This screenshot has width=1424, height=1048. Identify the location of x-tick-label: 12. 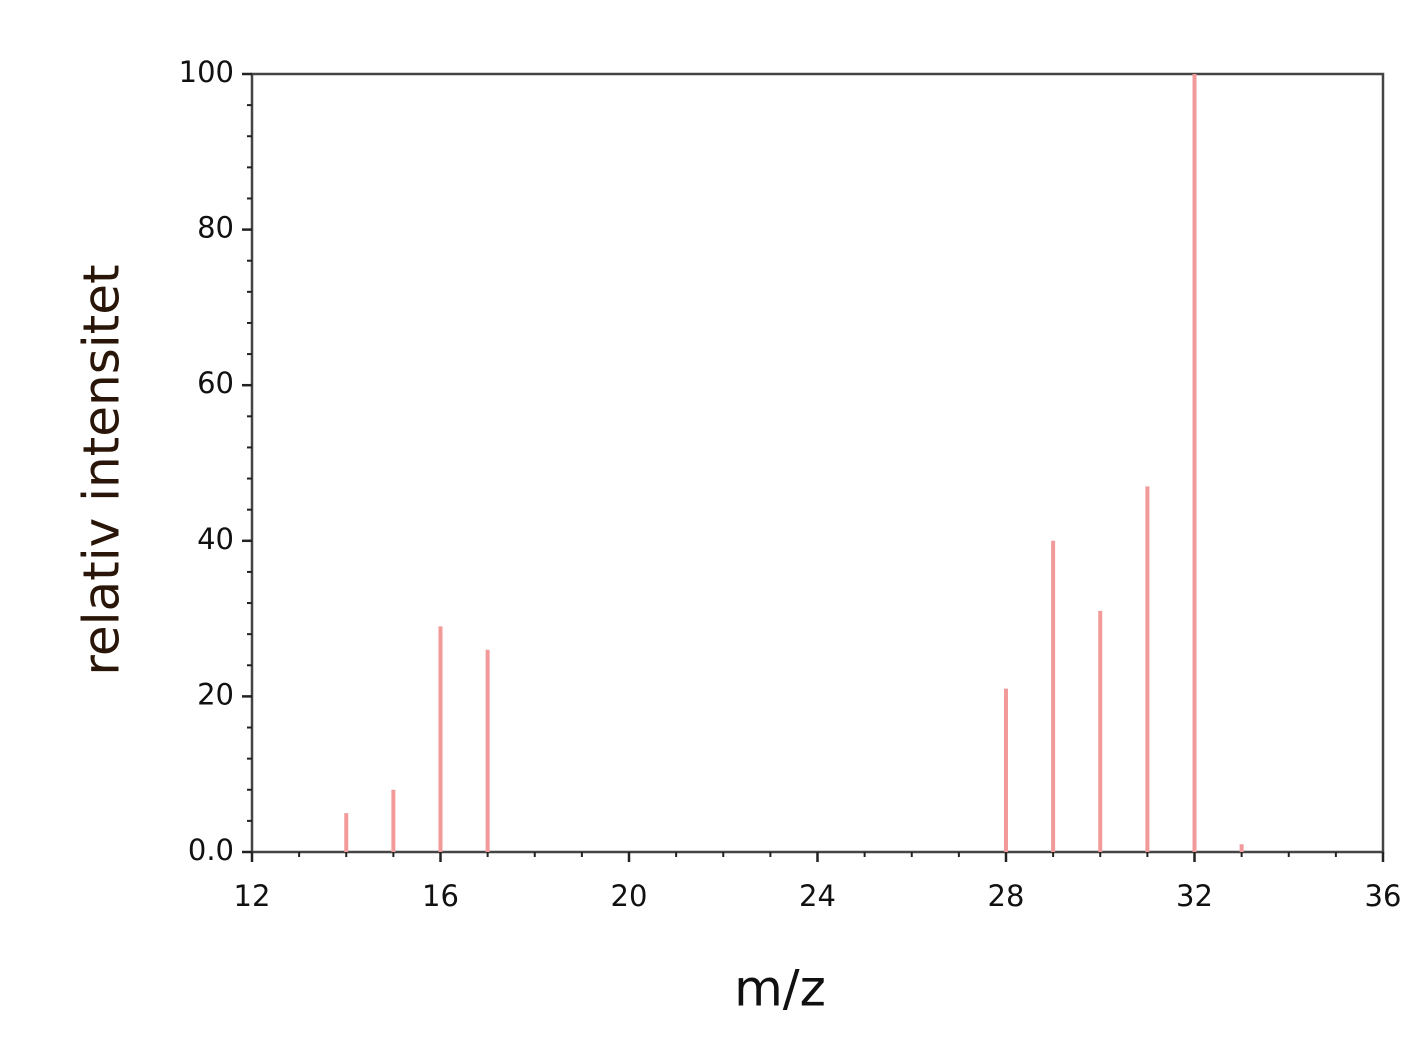
(252, 896).